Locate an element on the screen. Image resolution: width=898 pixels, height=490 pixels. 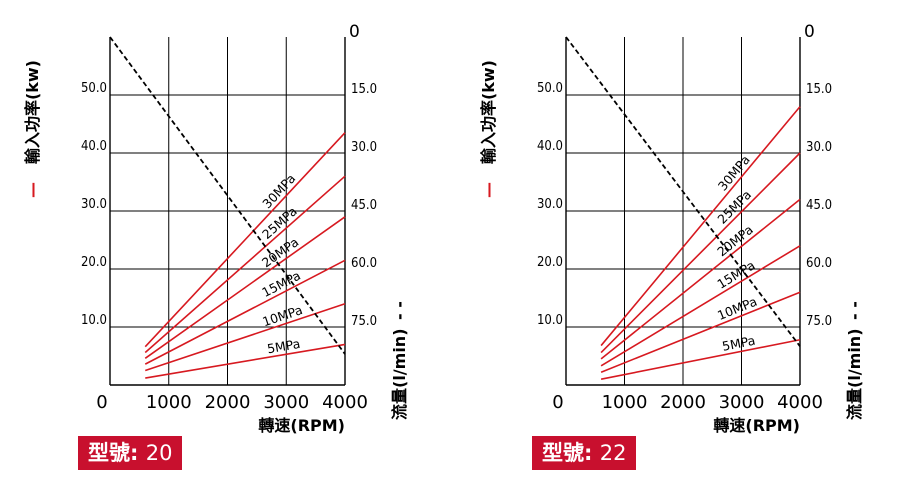
model-badge-22: 型號: 22 is located at coordinates (584, 453).